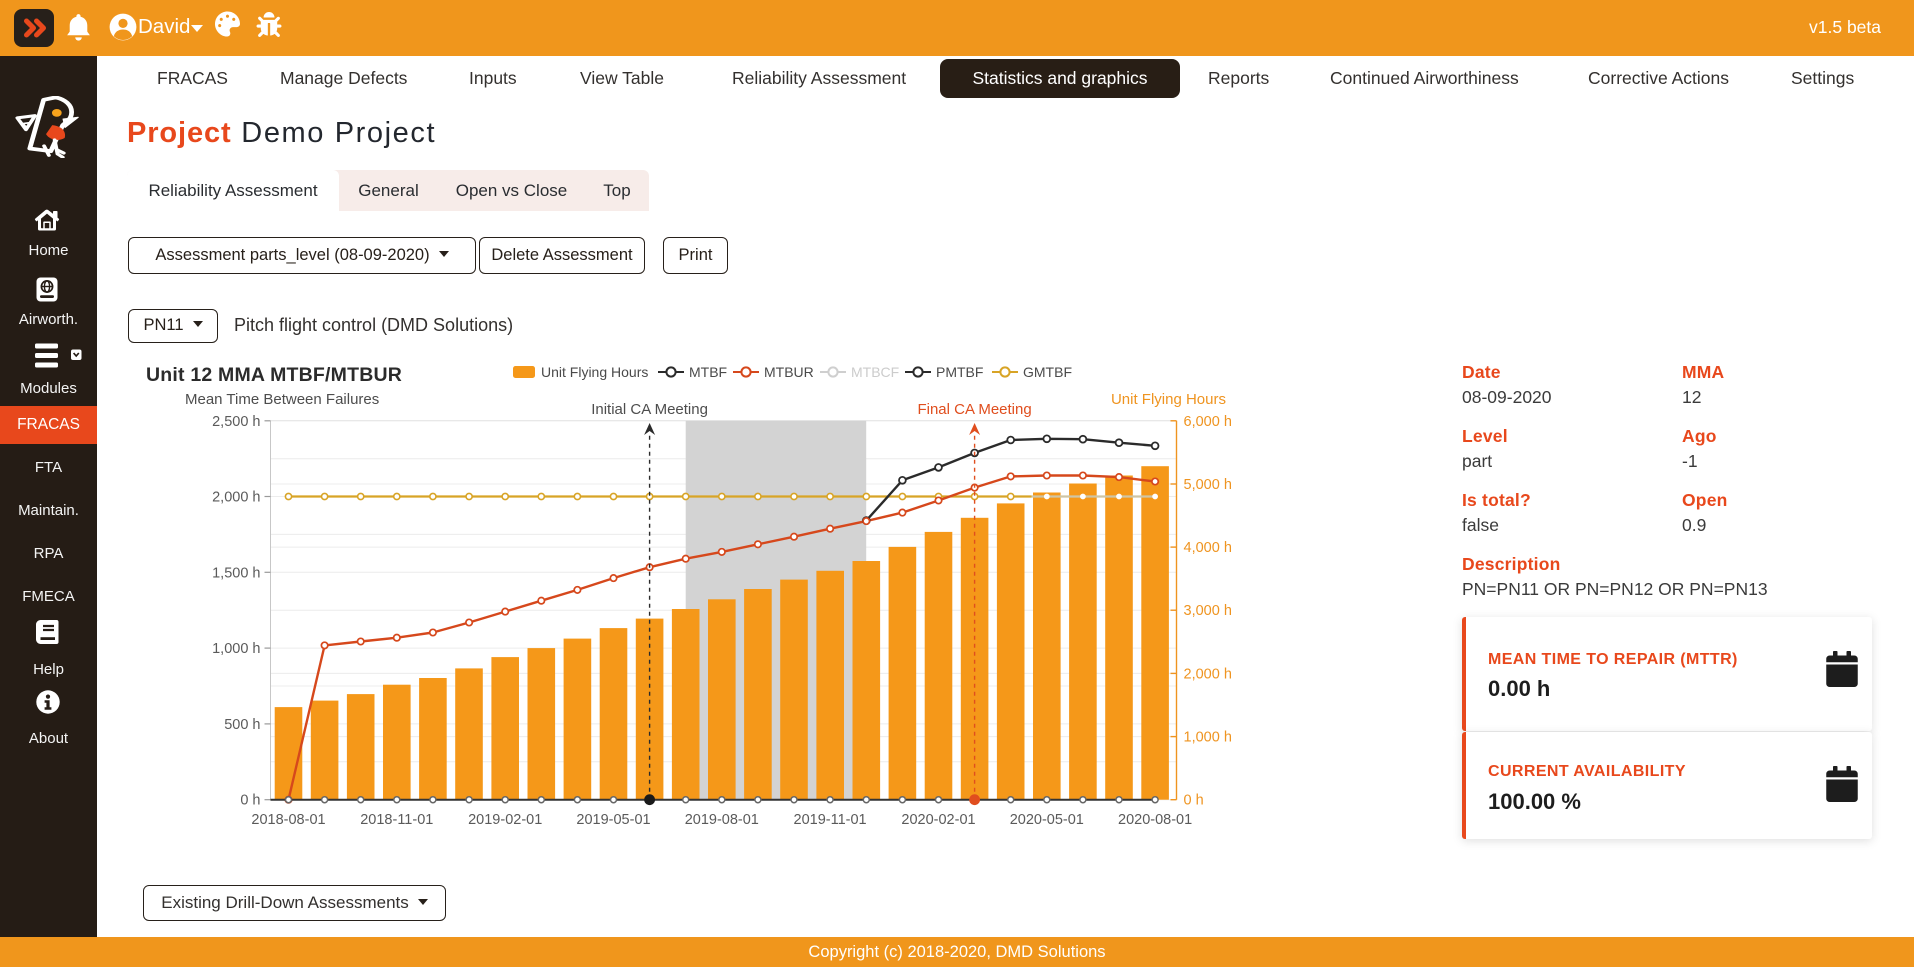 The image size is (1914, 967). What do you see at coordinates (959, 372) in the screenshot?
I see `svg-text: PMTBF` at bounding box center [959, 372].